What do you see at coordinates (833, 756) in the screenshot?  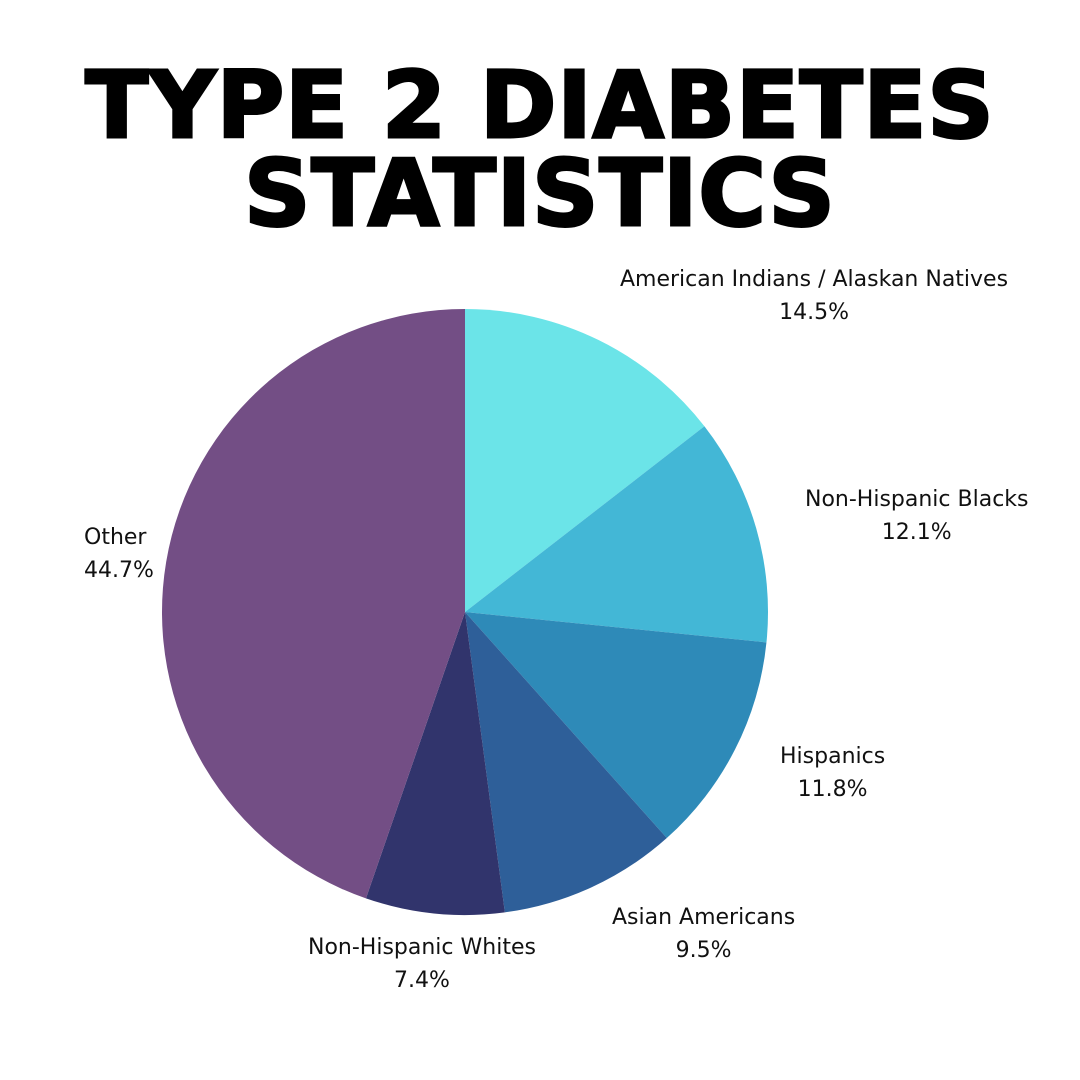 I see `label-name: Hispanics` at bounding box center [833, 756].